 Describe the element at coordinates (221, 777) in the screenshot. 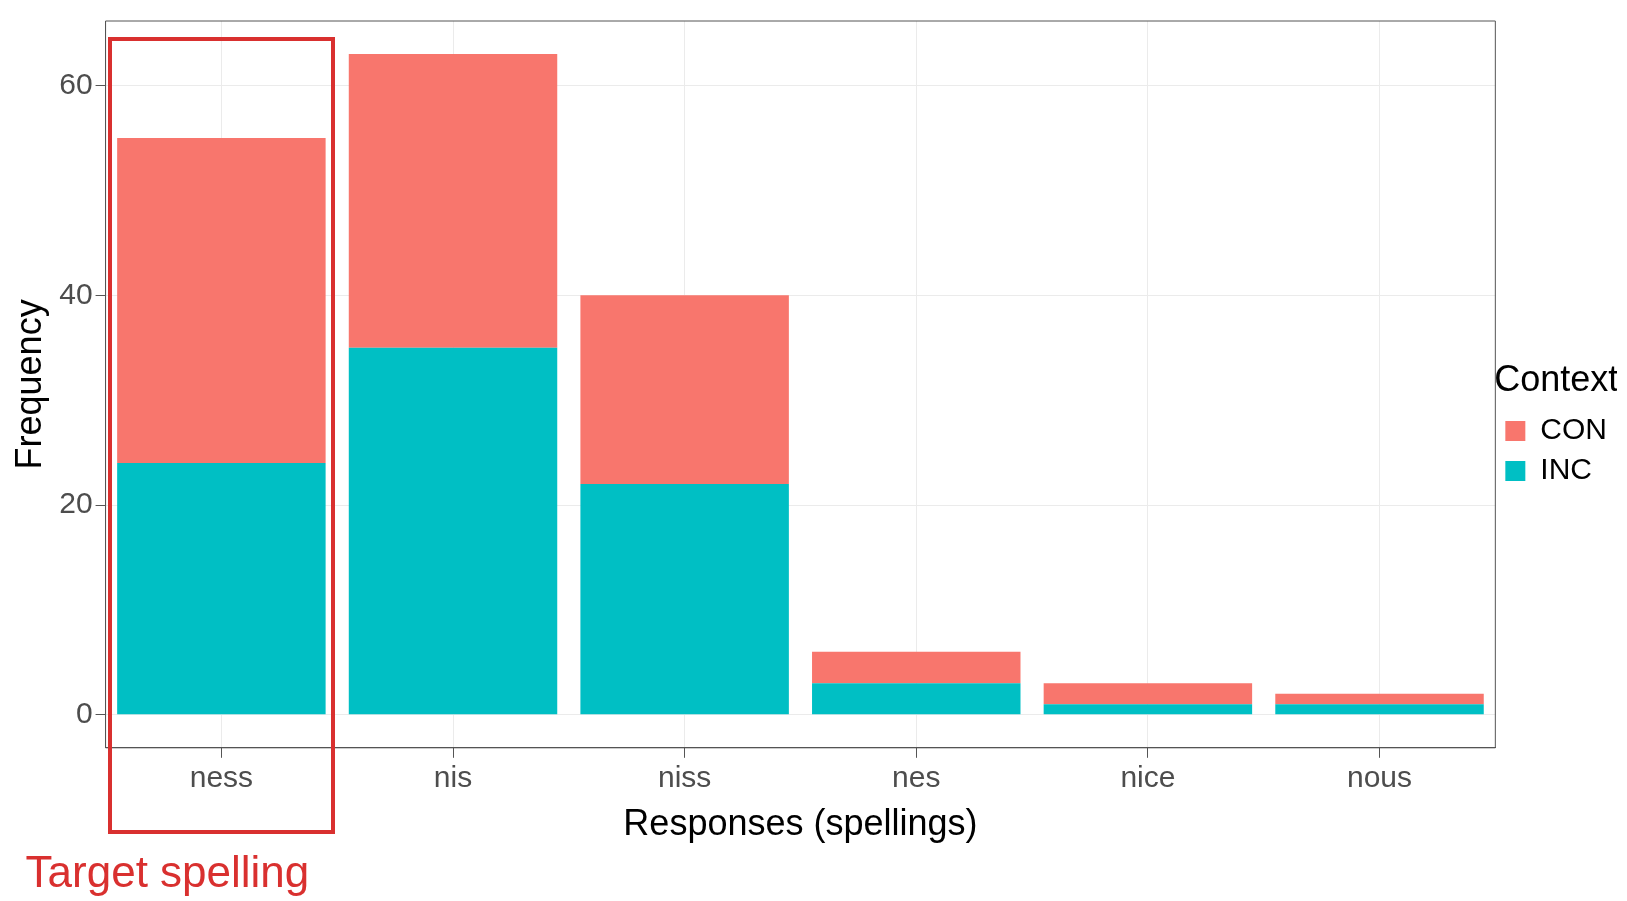

I see `x-tick-label: ness` at that location.